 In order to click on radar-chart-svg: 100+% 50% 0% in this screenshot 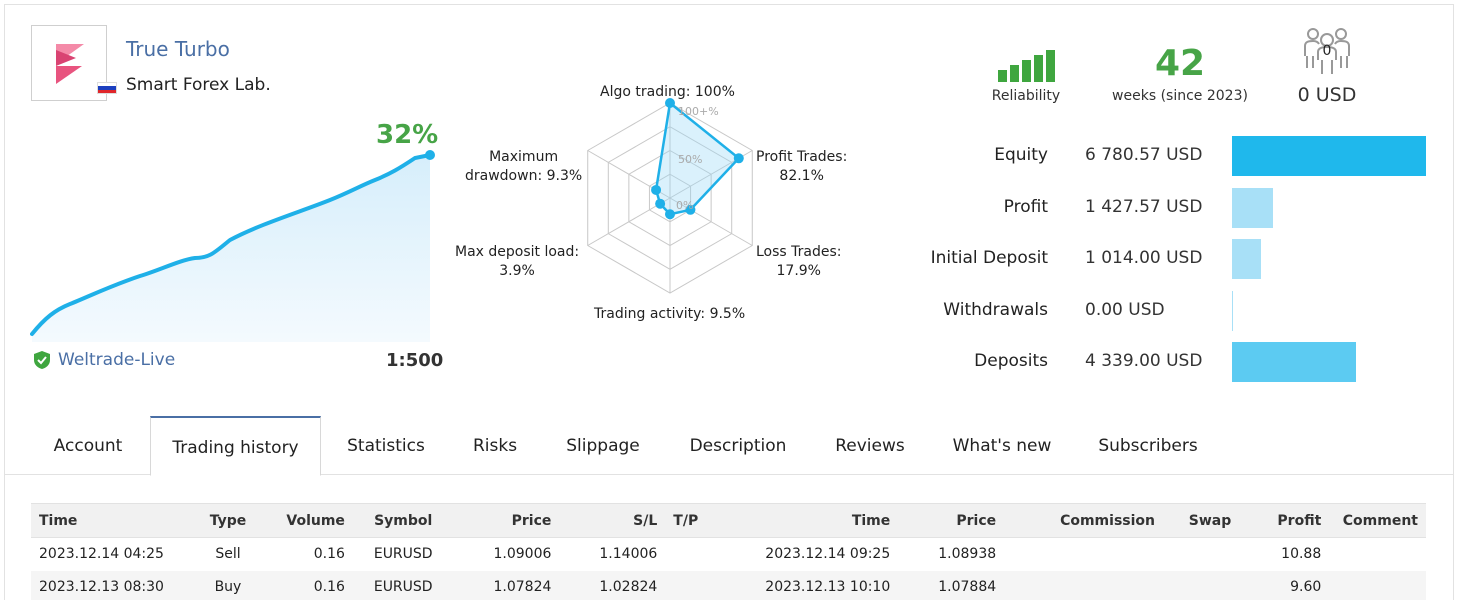, I will do `click(670, 196)`.